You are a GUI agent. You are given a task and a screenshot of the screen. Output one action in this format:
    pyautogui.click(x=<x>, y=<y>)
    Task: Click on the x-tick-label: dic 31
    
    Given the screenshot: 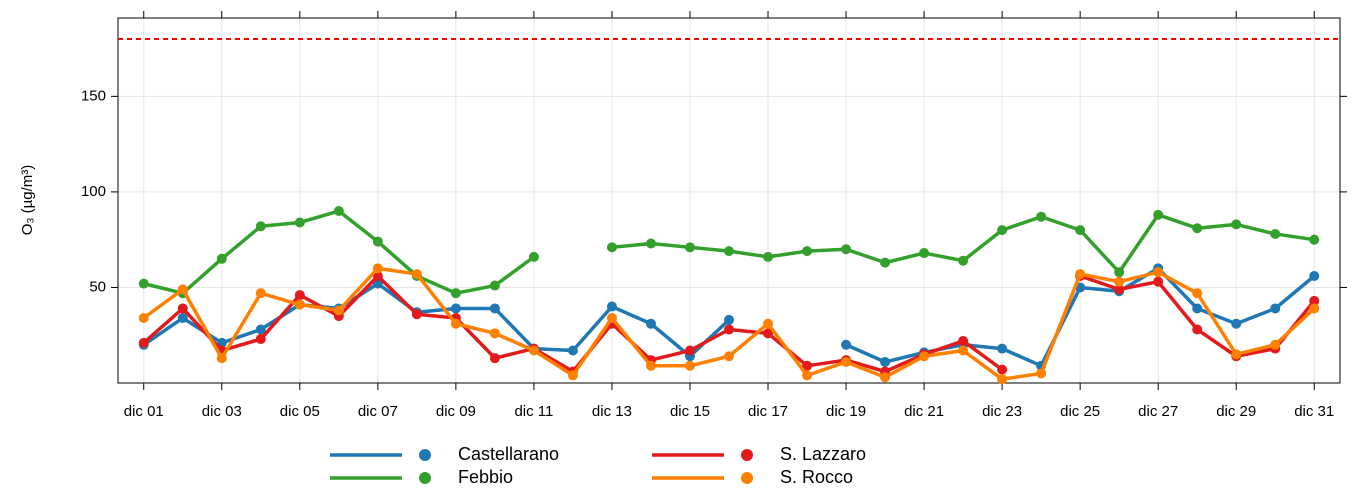 What is the action you would take?
    pyautogui.click(x=1314, y=411)
    